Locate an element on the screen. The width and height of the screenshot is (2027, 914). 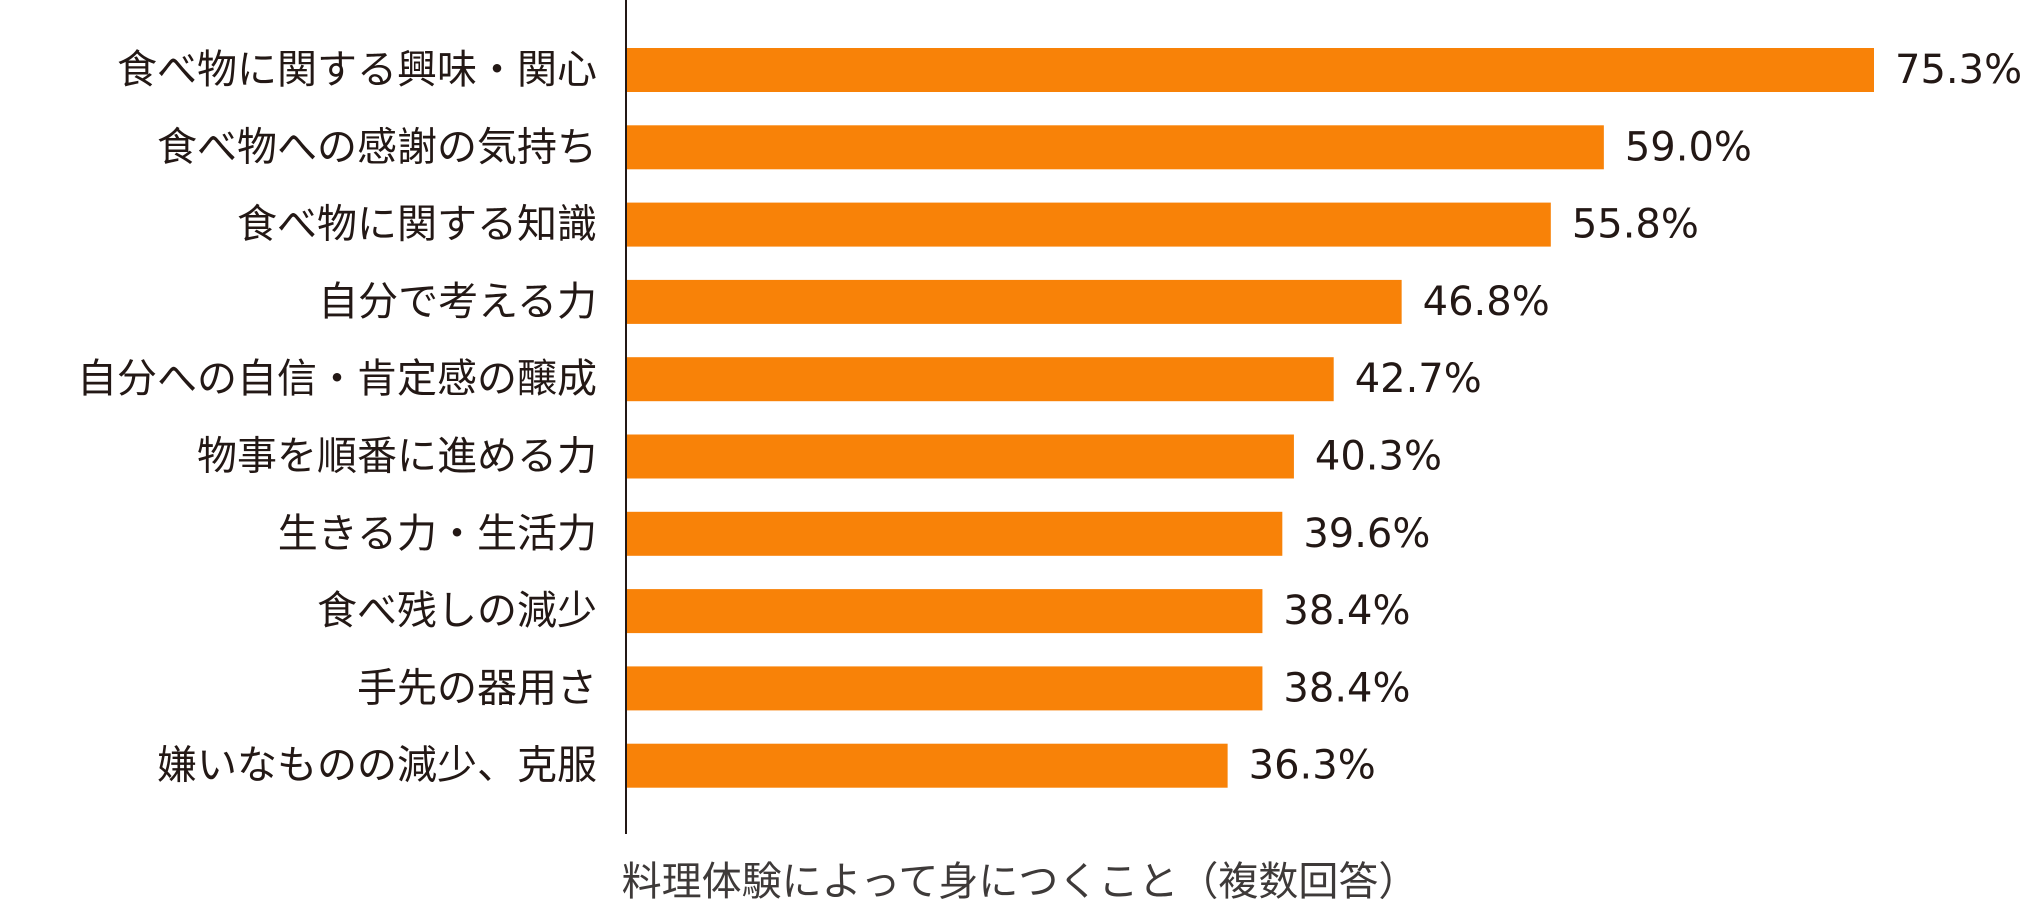
value-label: 75.3% is located at coordinates (1958, 70).